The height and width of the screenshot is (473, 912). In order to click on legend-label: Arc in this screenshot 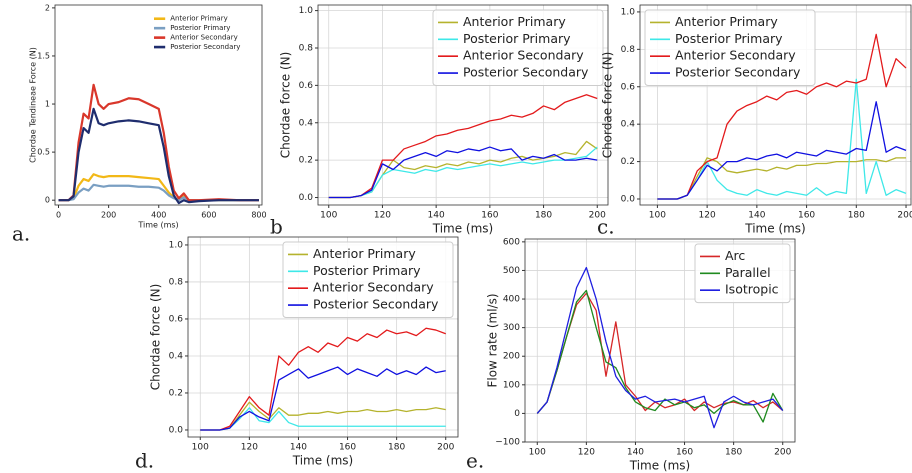, I will do `click(735, 255)`.